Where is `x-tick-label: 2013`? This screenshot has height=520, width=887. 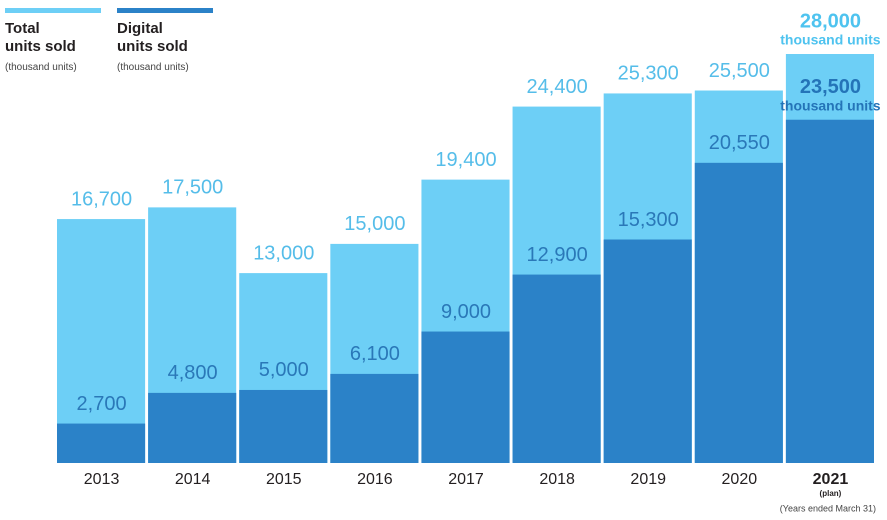 x-tick-label: 2013 is located at coordinates (102, 479).